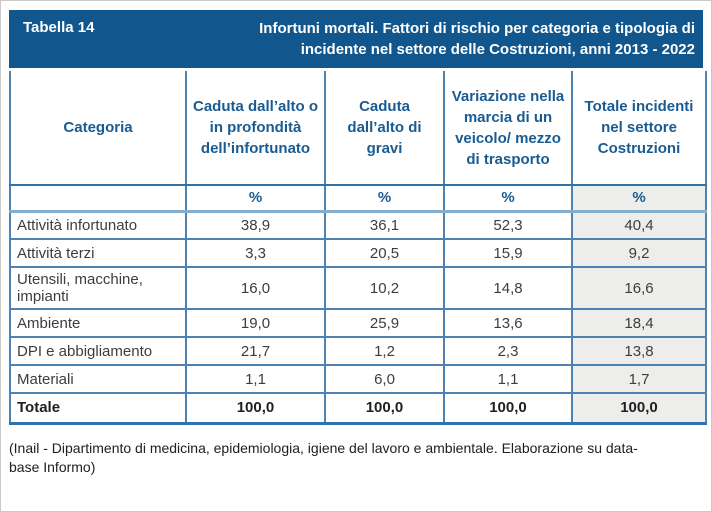  What do you see at coordinates (384, 379) in the screenshot?
I see `value-cell: 6,0` at bounding box center [384, 379].